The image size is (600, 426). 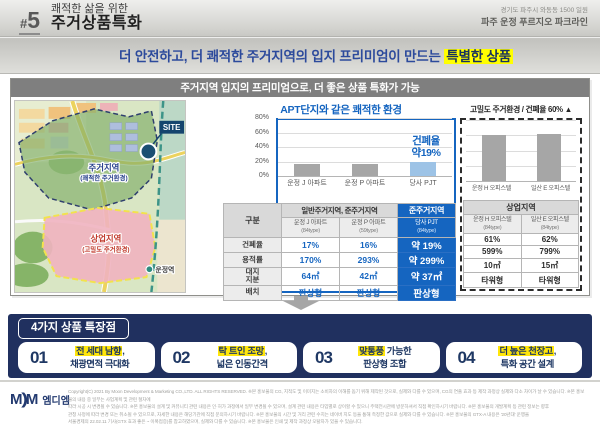 What do you see at coordinates (478, 56) in the screenshot?
I see `subtitle-highlight: 특별한 상품` at bounding box center [478, 56].